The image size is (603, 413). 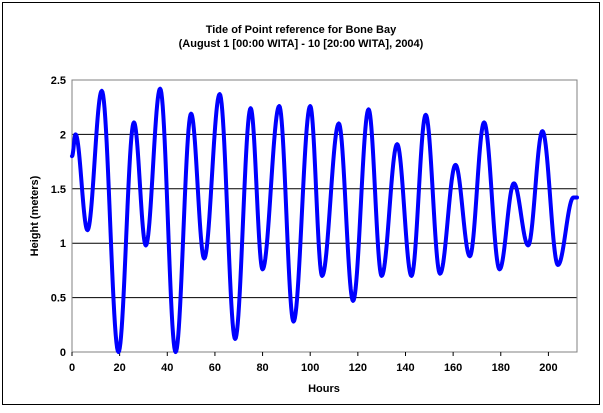 What do you see at coordinates (63, 353) in the screenshot?
I see `y-tick-label: 0` at bounding box center [63, 353].